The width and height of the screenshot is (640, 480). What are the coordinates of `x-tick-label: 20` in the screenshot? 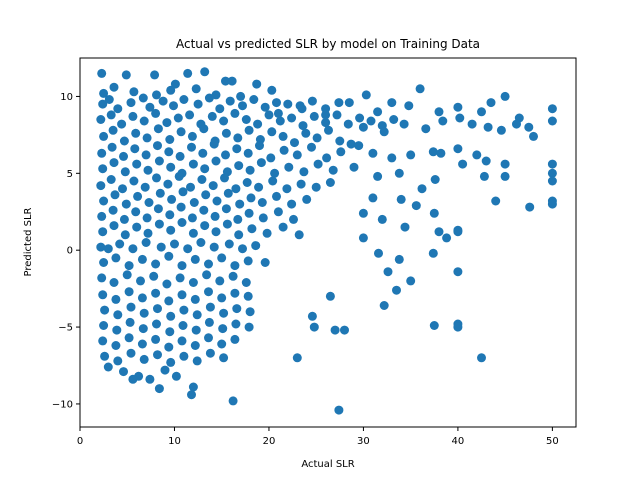 It's located at (269, 441).